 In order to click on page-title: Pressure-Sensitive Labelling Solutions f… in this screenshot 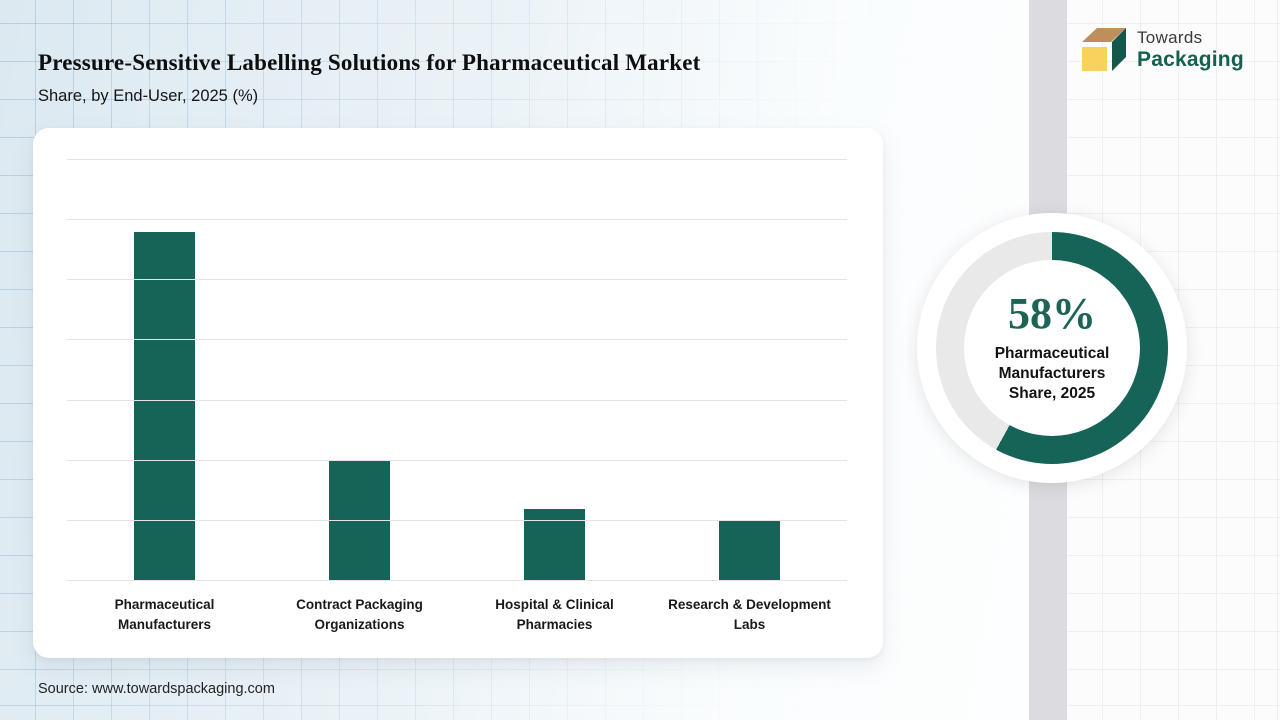, I will do `click(369, 62)`.